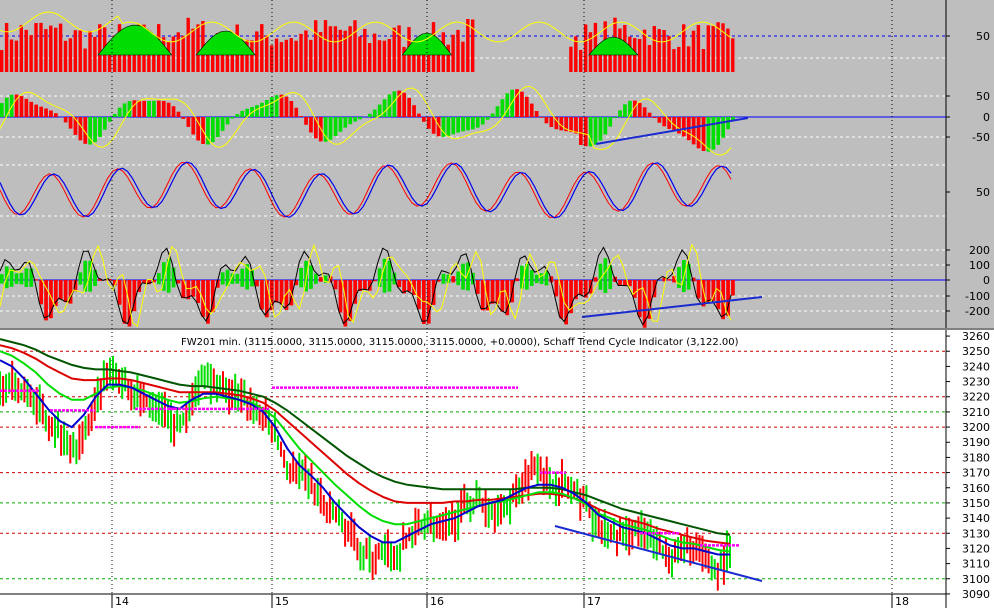  What do you see at coordinates (122, 601) in the screenshot?
I see `time-tick-label: 14` at bounding box center [122, 601].